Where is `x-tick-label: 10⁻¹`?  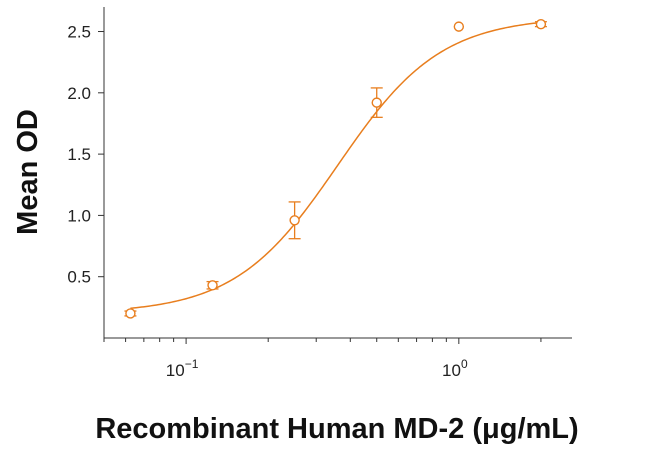
x-tick-label: 10⁻¹ is located at coordinates (182, 368).